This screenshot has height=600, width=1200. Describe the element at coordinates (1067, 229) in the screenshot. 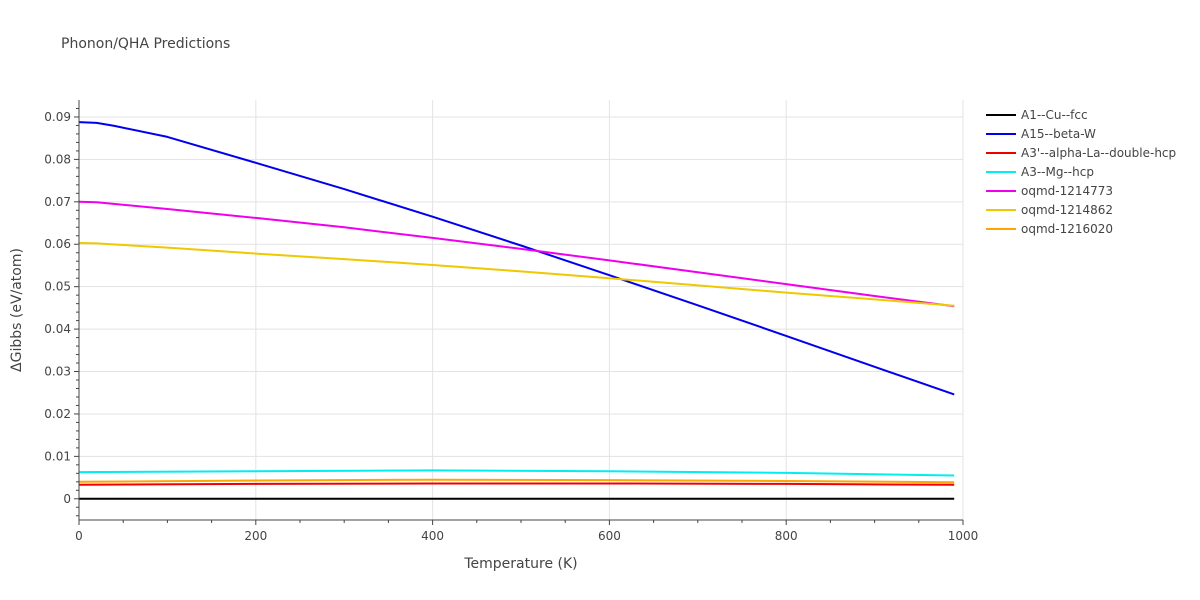

I see `legend-label: oqmd-1216020` at that location.